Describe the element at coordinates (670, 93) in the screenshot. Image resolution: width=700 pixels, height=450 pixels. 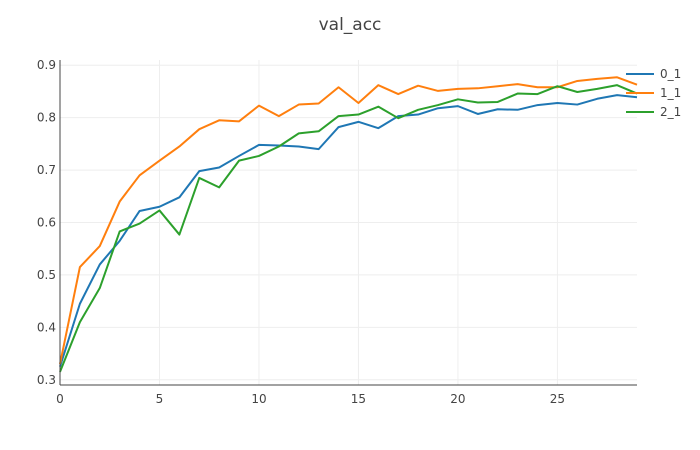
I see `legend-label: 1_1` at that location.